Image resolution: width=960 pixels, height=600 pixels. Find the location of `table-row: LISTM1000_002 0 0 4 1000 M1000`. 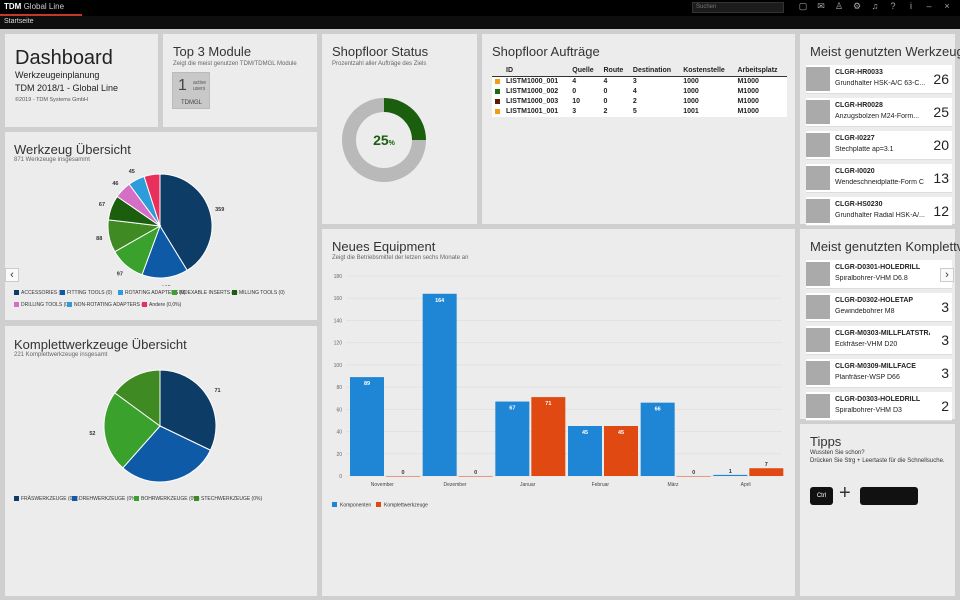

table-row: LISTM1000_002 0 0 4 1000 M1000 is located at coordinates (639, 91).